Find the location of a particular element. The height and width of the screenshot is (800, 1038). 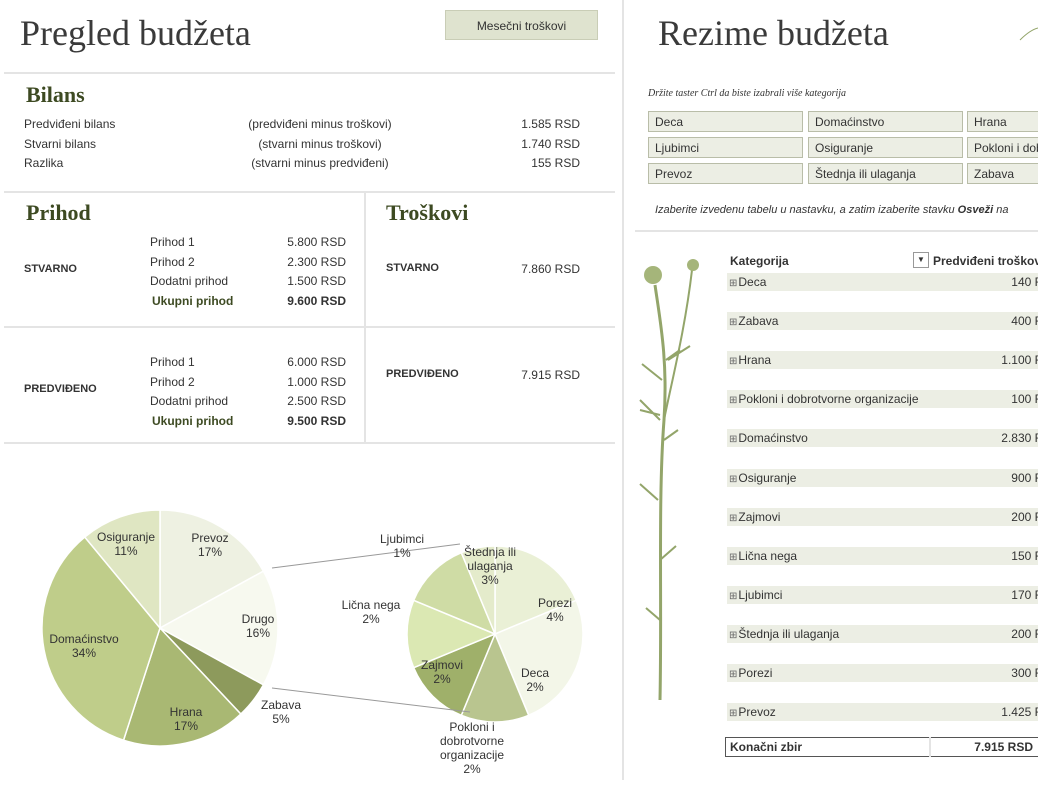

connector is located at coordinates (371, 700).